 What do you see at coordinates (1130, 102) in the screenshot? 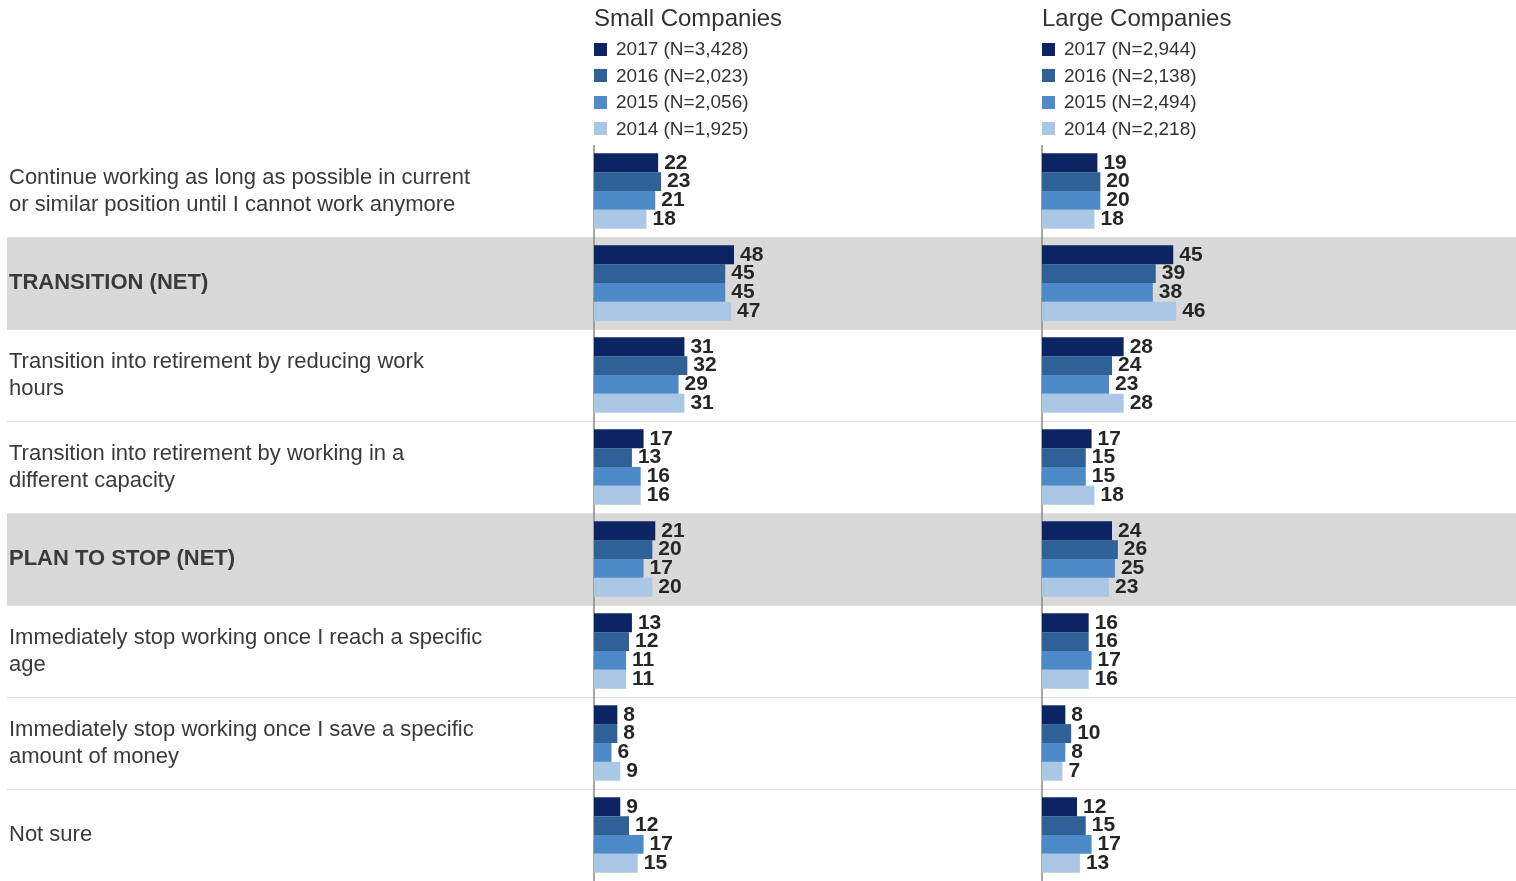
I see `legend-label: 2015 (N=2,494)` at bounding box center [1130, 102].